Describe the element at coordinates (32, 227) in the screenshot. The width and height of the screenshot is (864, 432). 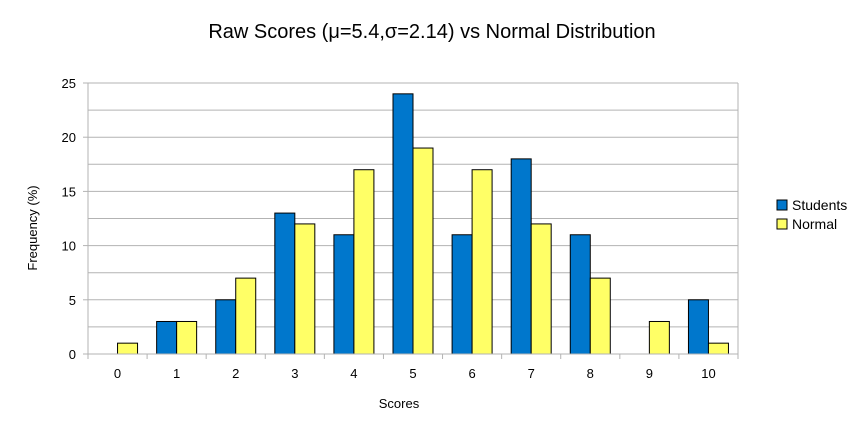
I see `y-axis-label: Frequency (%)` at that location.